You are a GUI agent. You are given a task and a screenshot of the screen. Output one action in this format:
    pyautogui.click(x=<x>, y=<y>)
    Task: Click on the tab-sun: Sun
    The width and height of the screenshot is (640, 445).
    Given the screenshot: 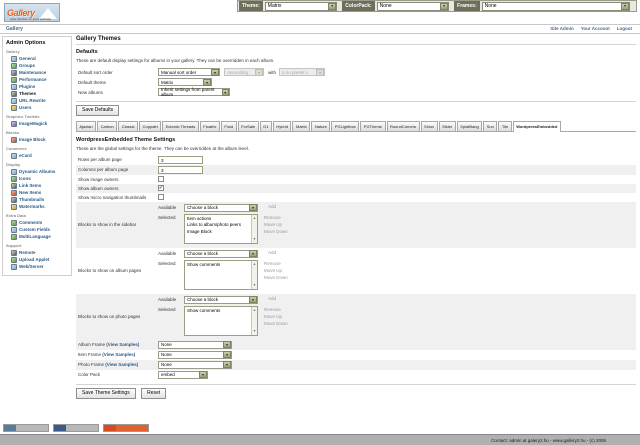 What is the action you would take?
    pyautogui.click(x=490, y=126)
    